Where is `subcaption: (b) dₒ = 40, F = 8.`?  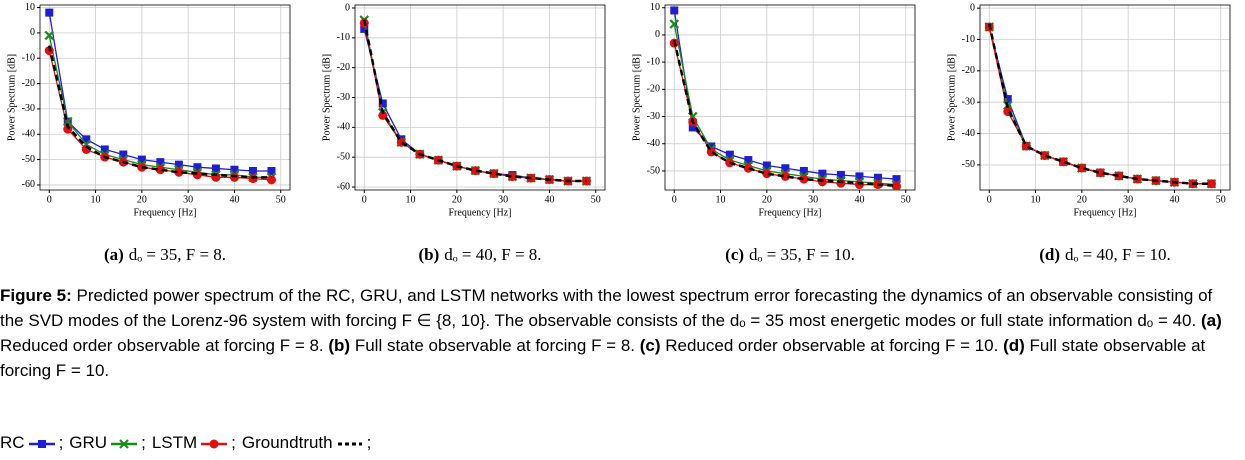
subcaption: (b) dₒ = 40, F = 8. is located at coordinates (479, 254).